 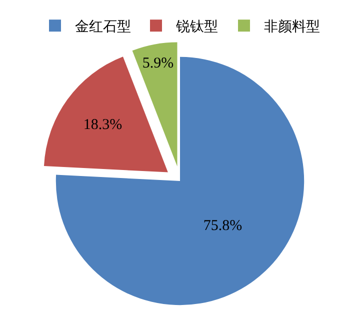 I want to click on data-label: 18.3%, so click(x=102, y=125).